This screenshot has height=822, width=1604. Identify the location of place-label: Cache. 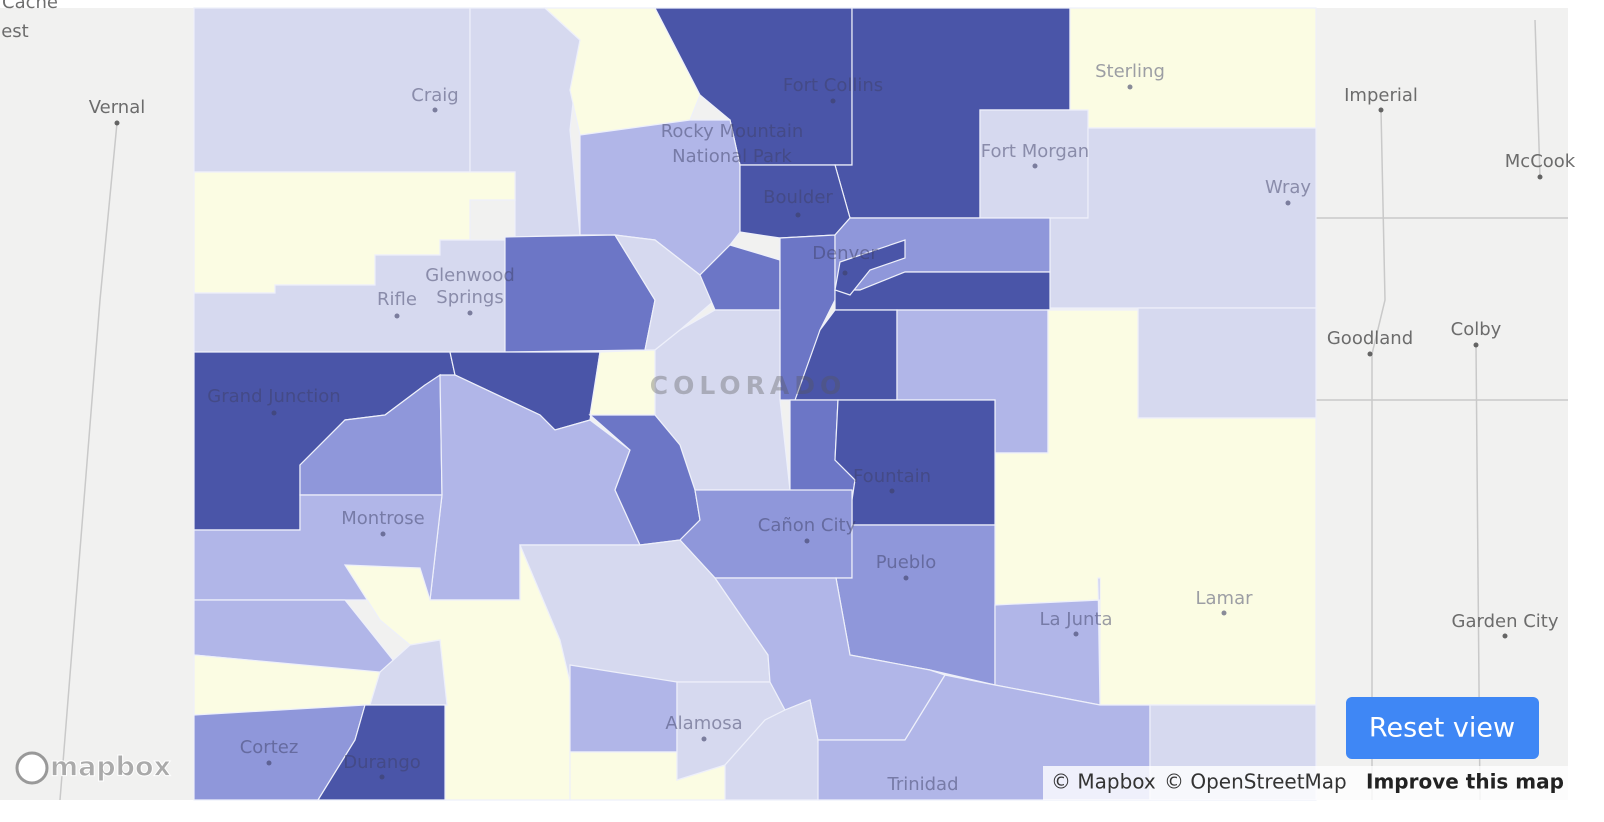
(30, 6).